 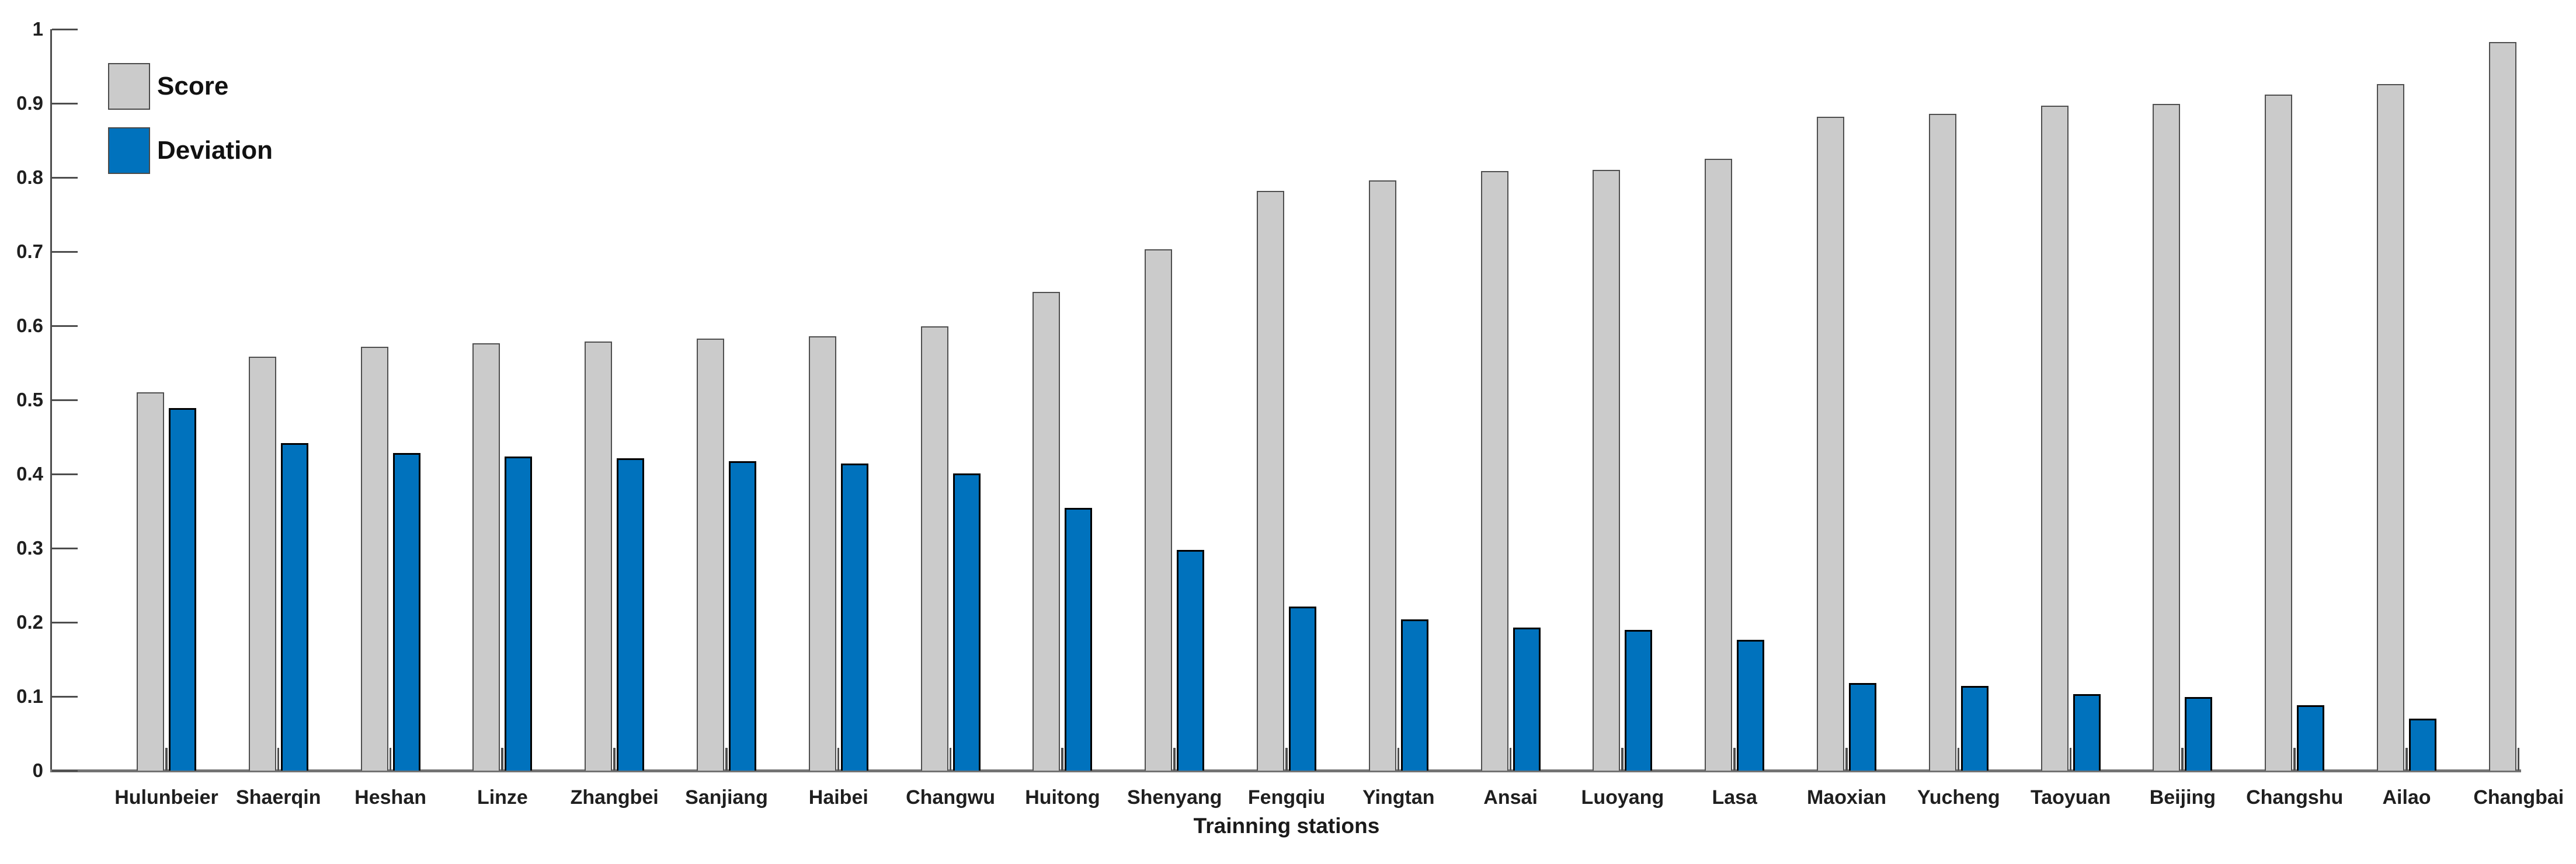 I want to click on x-axis-label: Lasa, so click(x=1735, y=798).